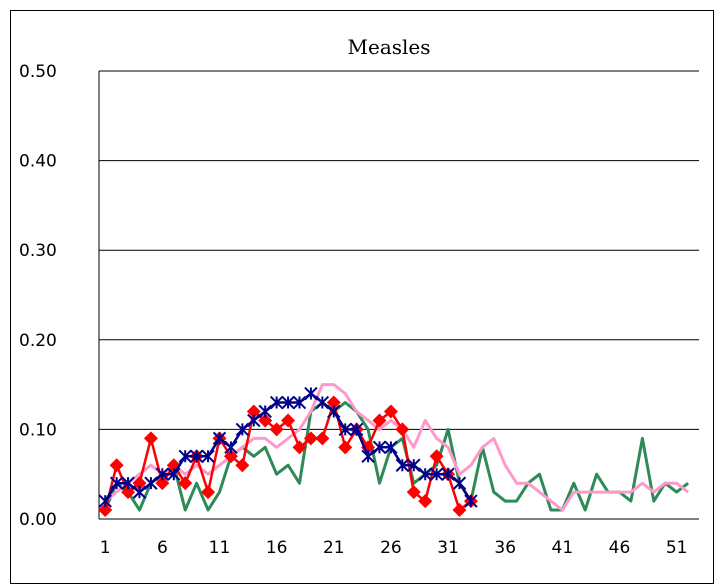 This screenshot has height=588, width=724. I want to click on x-tick-label-4: 21, so click(334, 548).